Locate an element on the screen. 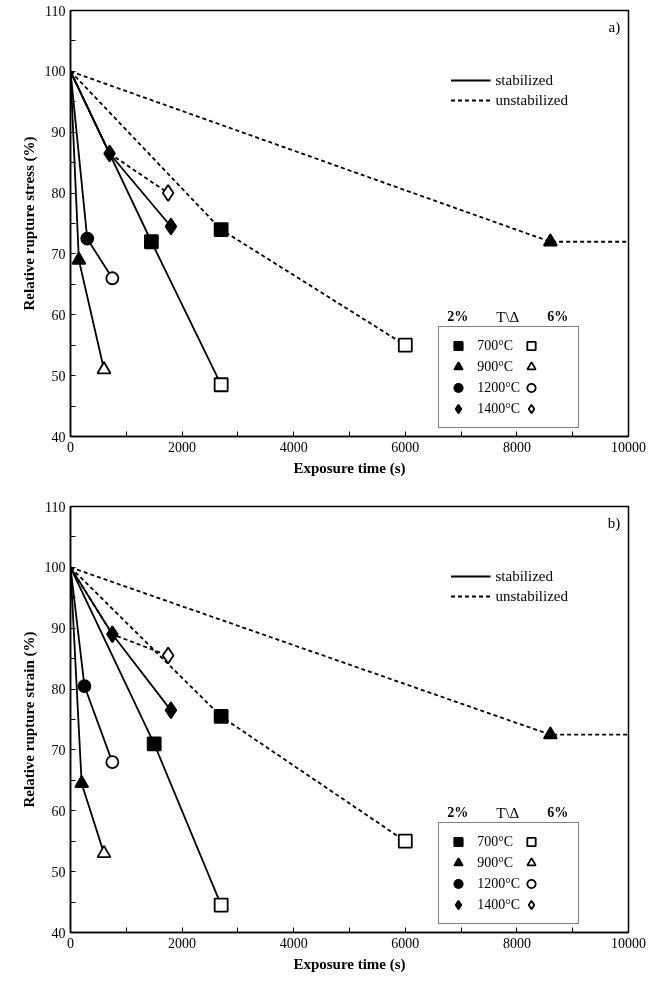 This screenshot has height=1002, width=657. y-axis-title: Relative rupture strain (%) is located at coordinates (29, 719).